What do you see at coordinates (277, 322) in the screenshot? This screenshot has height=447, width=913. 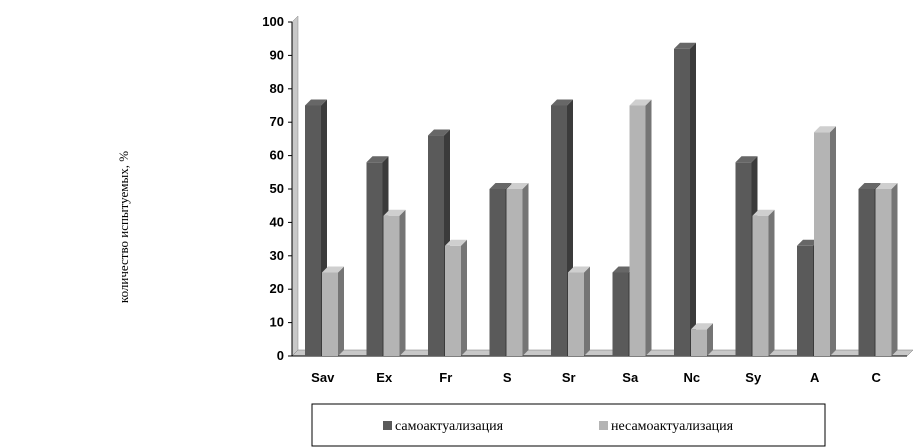 I see `y-tick-label: 10` at bounding box center [277, 322].